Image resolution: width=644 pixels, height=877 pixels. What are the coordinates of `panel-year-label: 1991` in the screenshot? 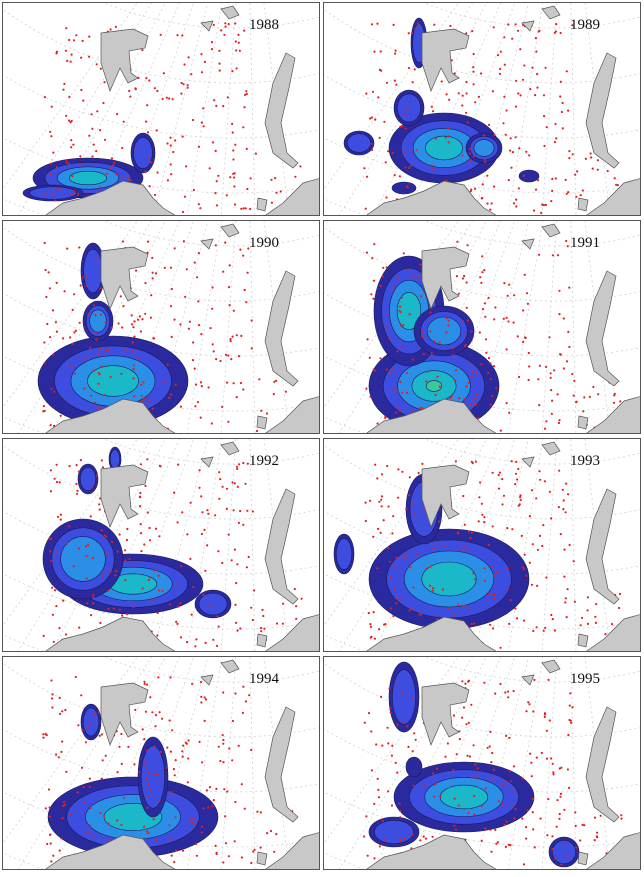 It's located at (585, 243).